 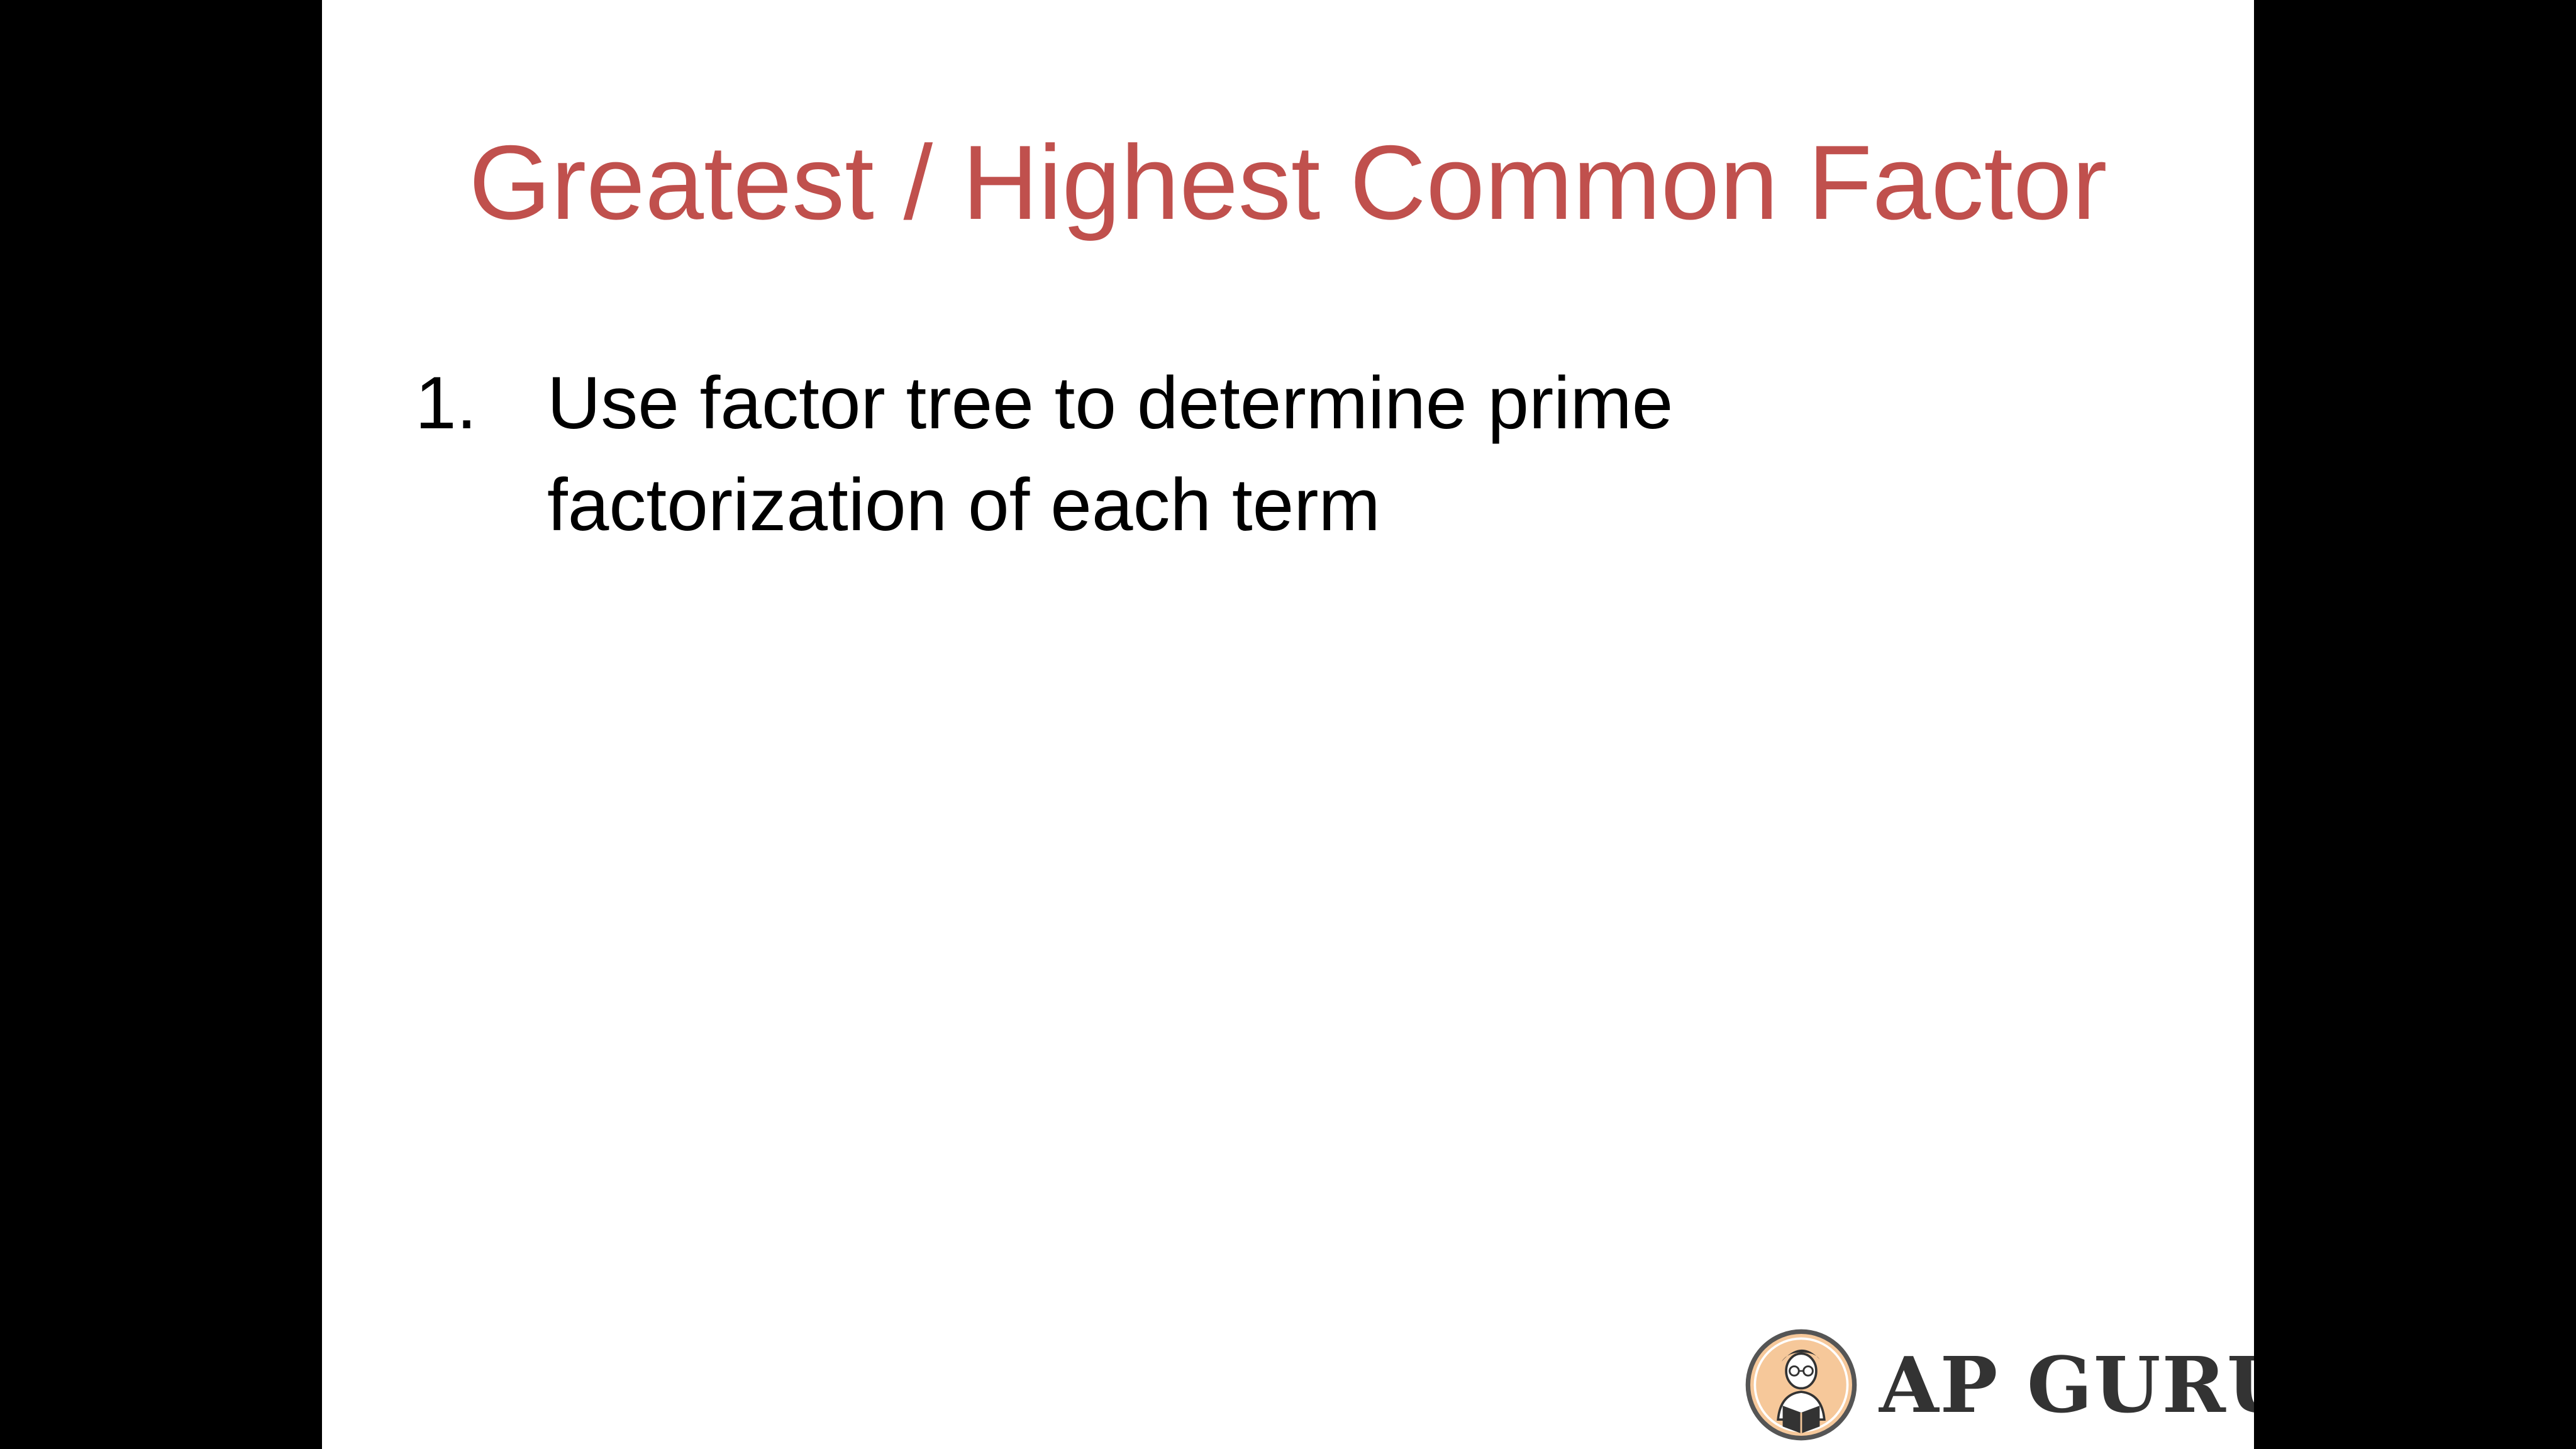 I want to click on ap-guru-logo: AP GURU, so click(x=1998, y=1385).